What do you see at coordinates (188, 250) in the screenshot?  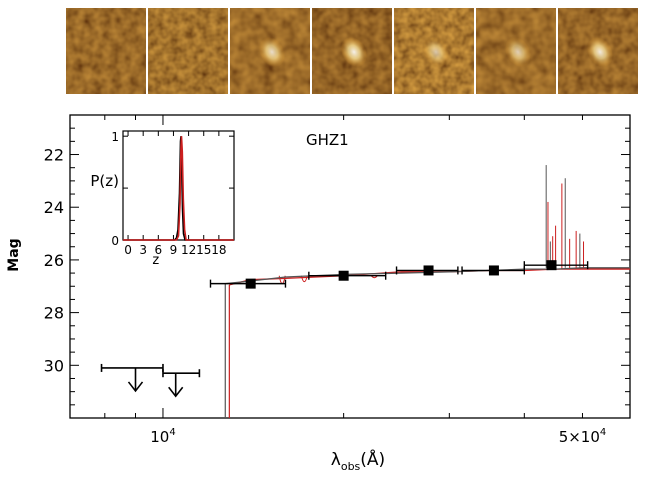 I see `inset-x-tick-label: 12` at bounding box center [188, 250].